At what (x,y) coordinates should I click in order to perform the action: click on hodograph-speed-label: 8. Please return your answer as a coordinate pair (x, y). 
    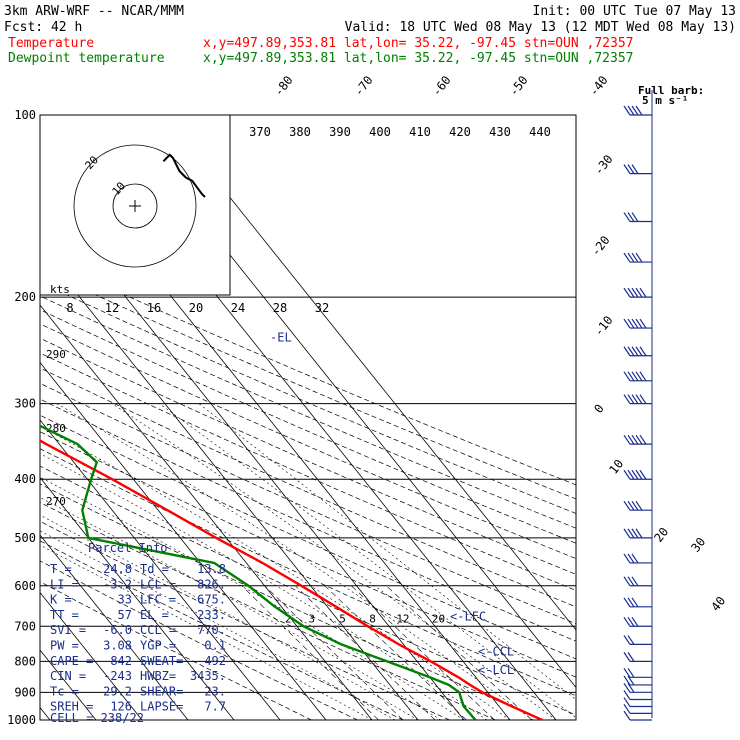
    Looking at the image, I should click on (69, 308).